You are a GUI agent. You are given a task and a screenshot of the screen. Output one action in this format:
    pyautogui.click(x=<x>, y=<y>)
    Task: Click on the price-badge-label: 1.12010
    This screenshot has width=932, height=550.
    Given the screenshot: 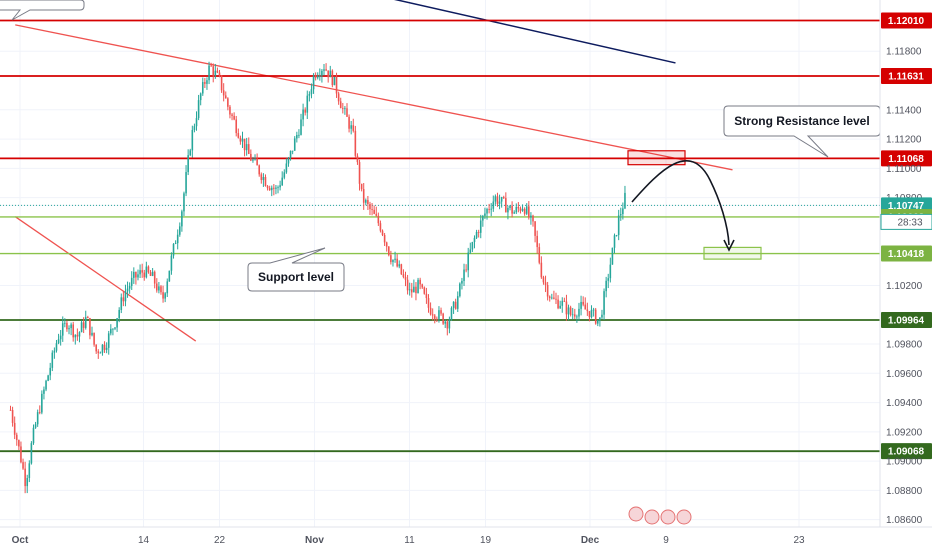 What is the action you would take?
    pyautogui.click(x=906, y=21)
    